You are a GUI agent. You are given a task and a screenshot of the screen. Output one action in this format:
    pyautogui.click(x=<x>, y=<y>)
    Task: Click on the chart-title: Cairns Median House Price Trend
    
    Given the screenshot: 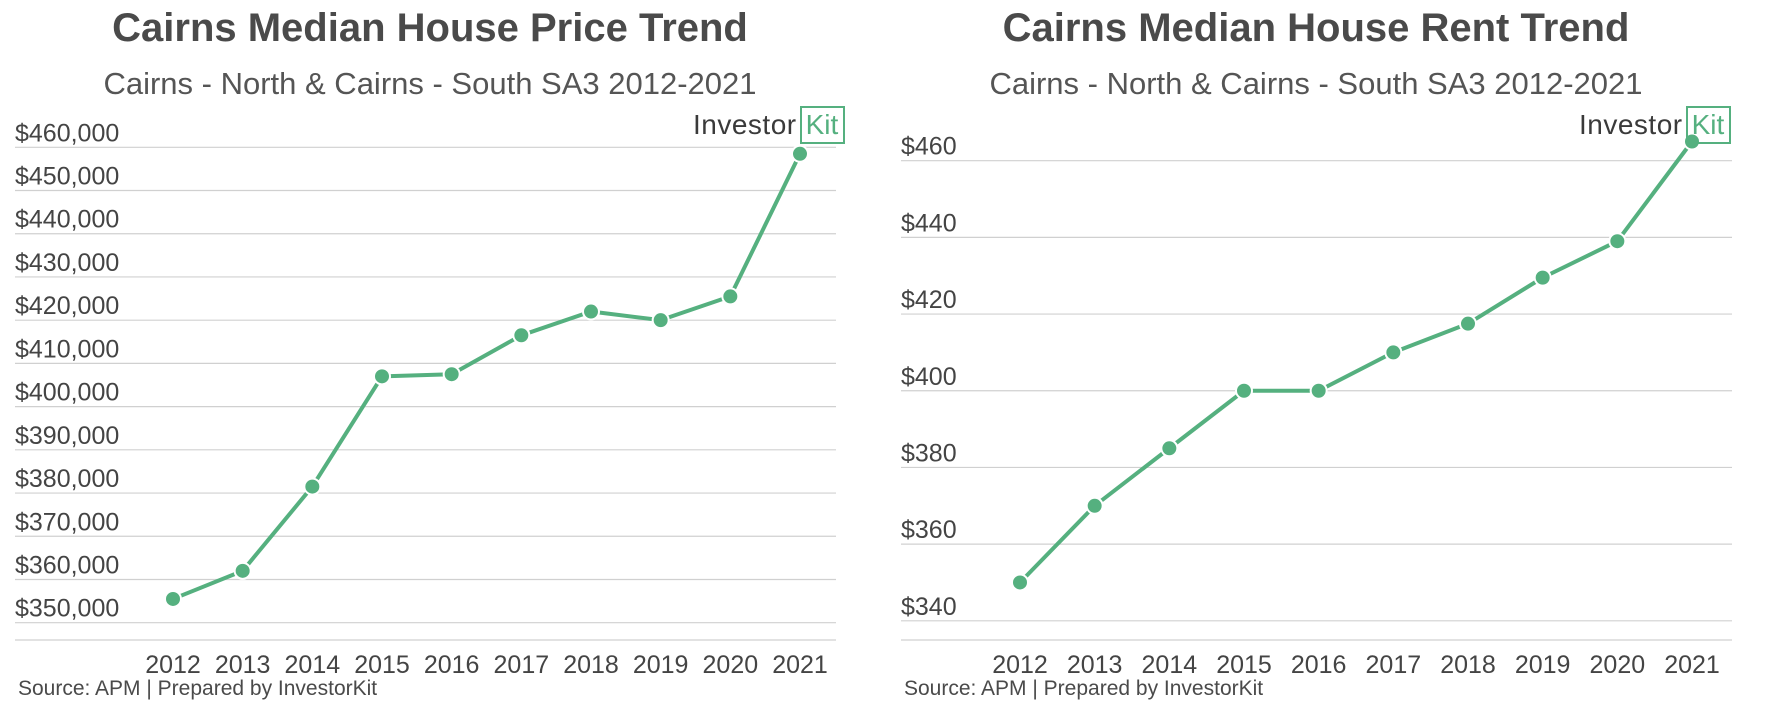 What is the action you would take?
    pyautogui.click(x=430, y=28)
    